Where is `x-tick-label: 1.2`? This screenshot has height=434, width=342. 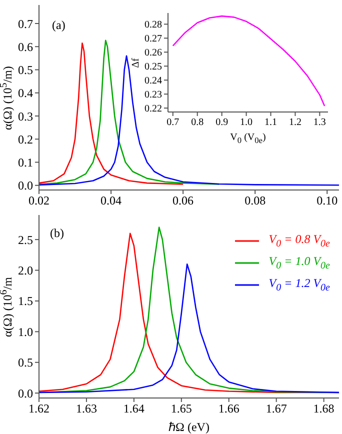
x-tick-label: 1.2 is located at coordinates (295, 122).